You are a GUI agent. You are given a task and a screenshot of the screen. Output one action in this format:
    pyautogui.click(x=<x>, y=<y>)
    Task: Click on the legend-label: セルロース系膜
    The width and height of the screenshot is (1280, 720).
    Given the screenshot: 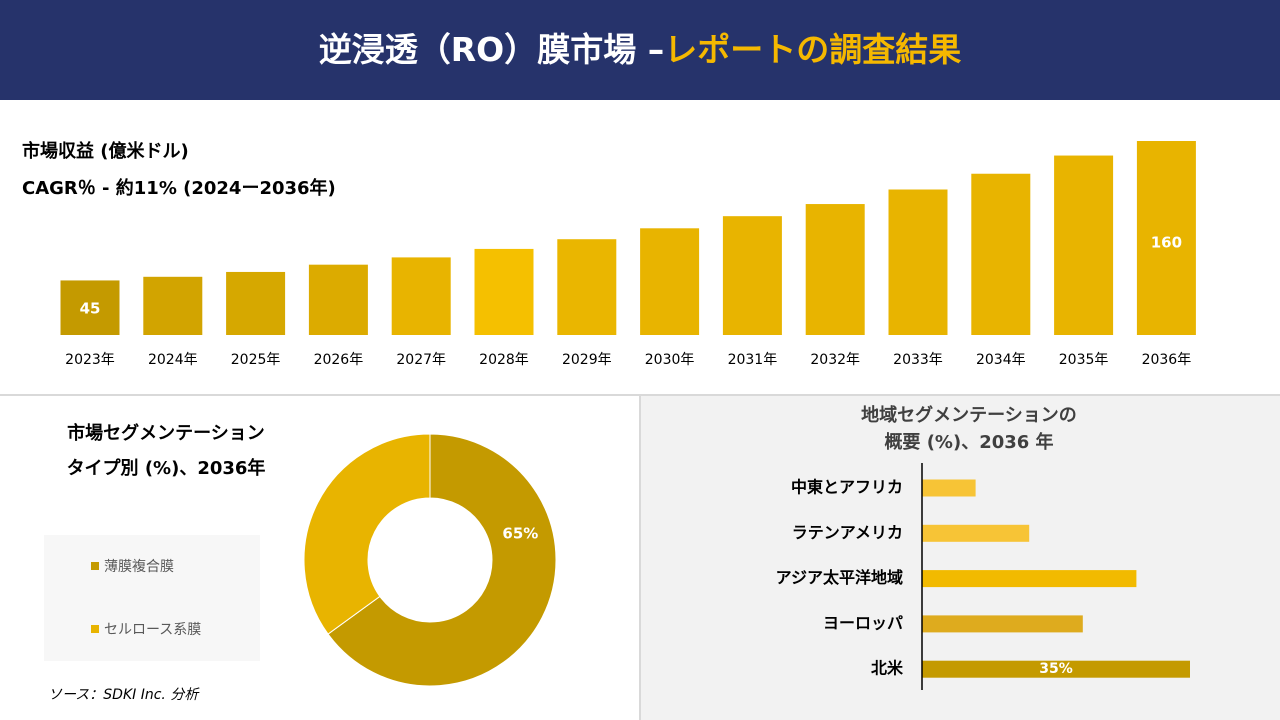 What is the action you would take?
    pyautogui.click(x=152, y=630)
    